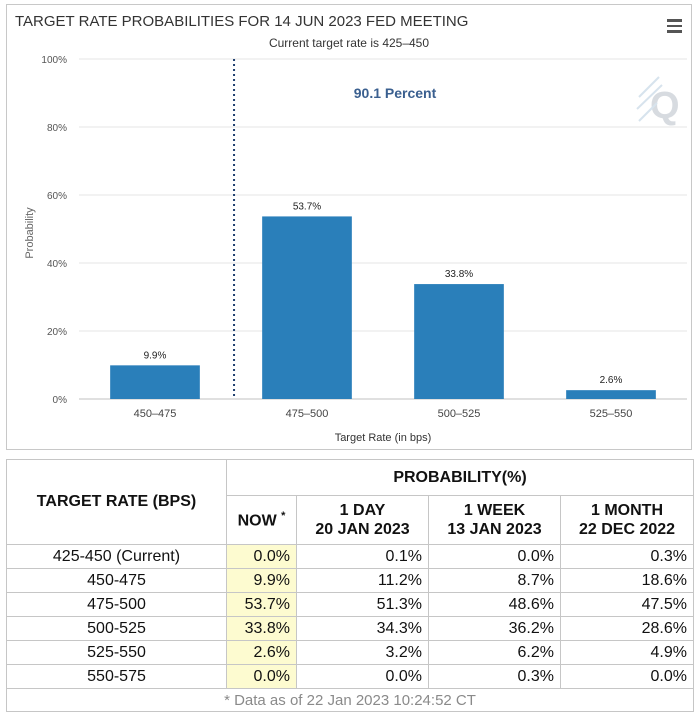 Image resolution: width=700 pixels, height=725 pixels. I want to click on cme-watermark-logo: Q, so click(658, 101).